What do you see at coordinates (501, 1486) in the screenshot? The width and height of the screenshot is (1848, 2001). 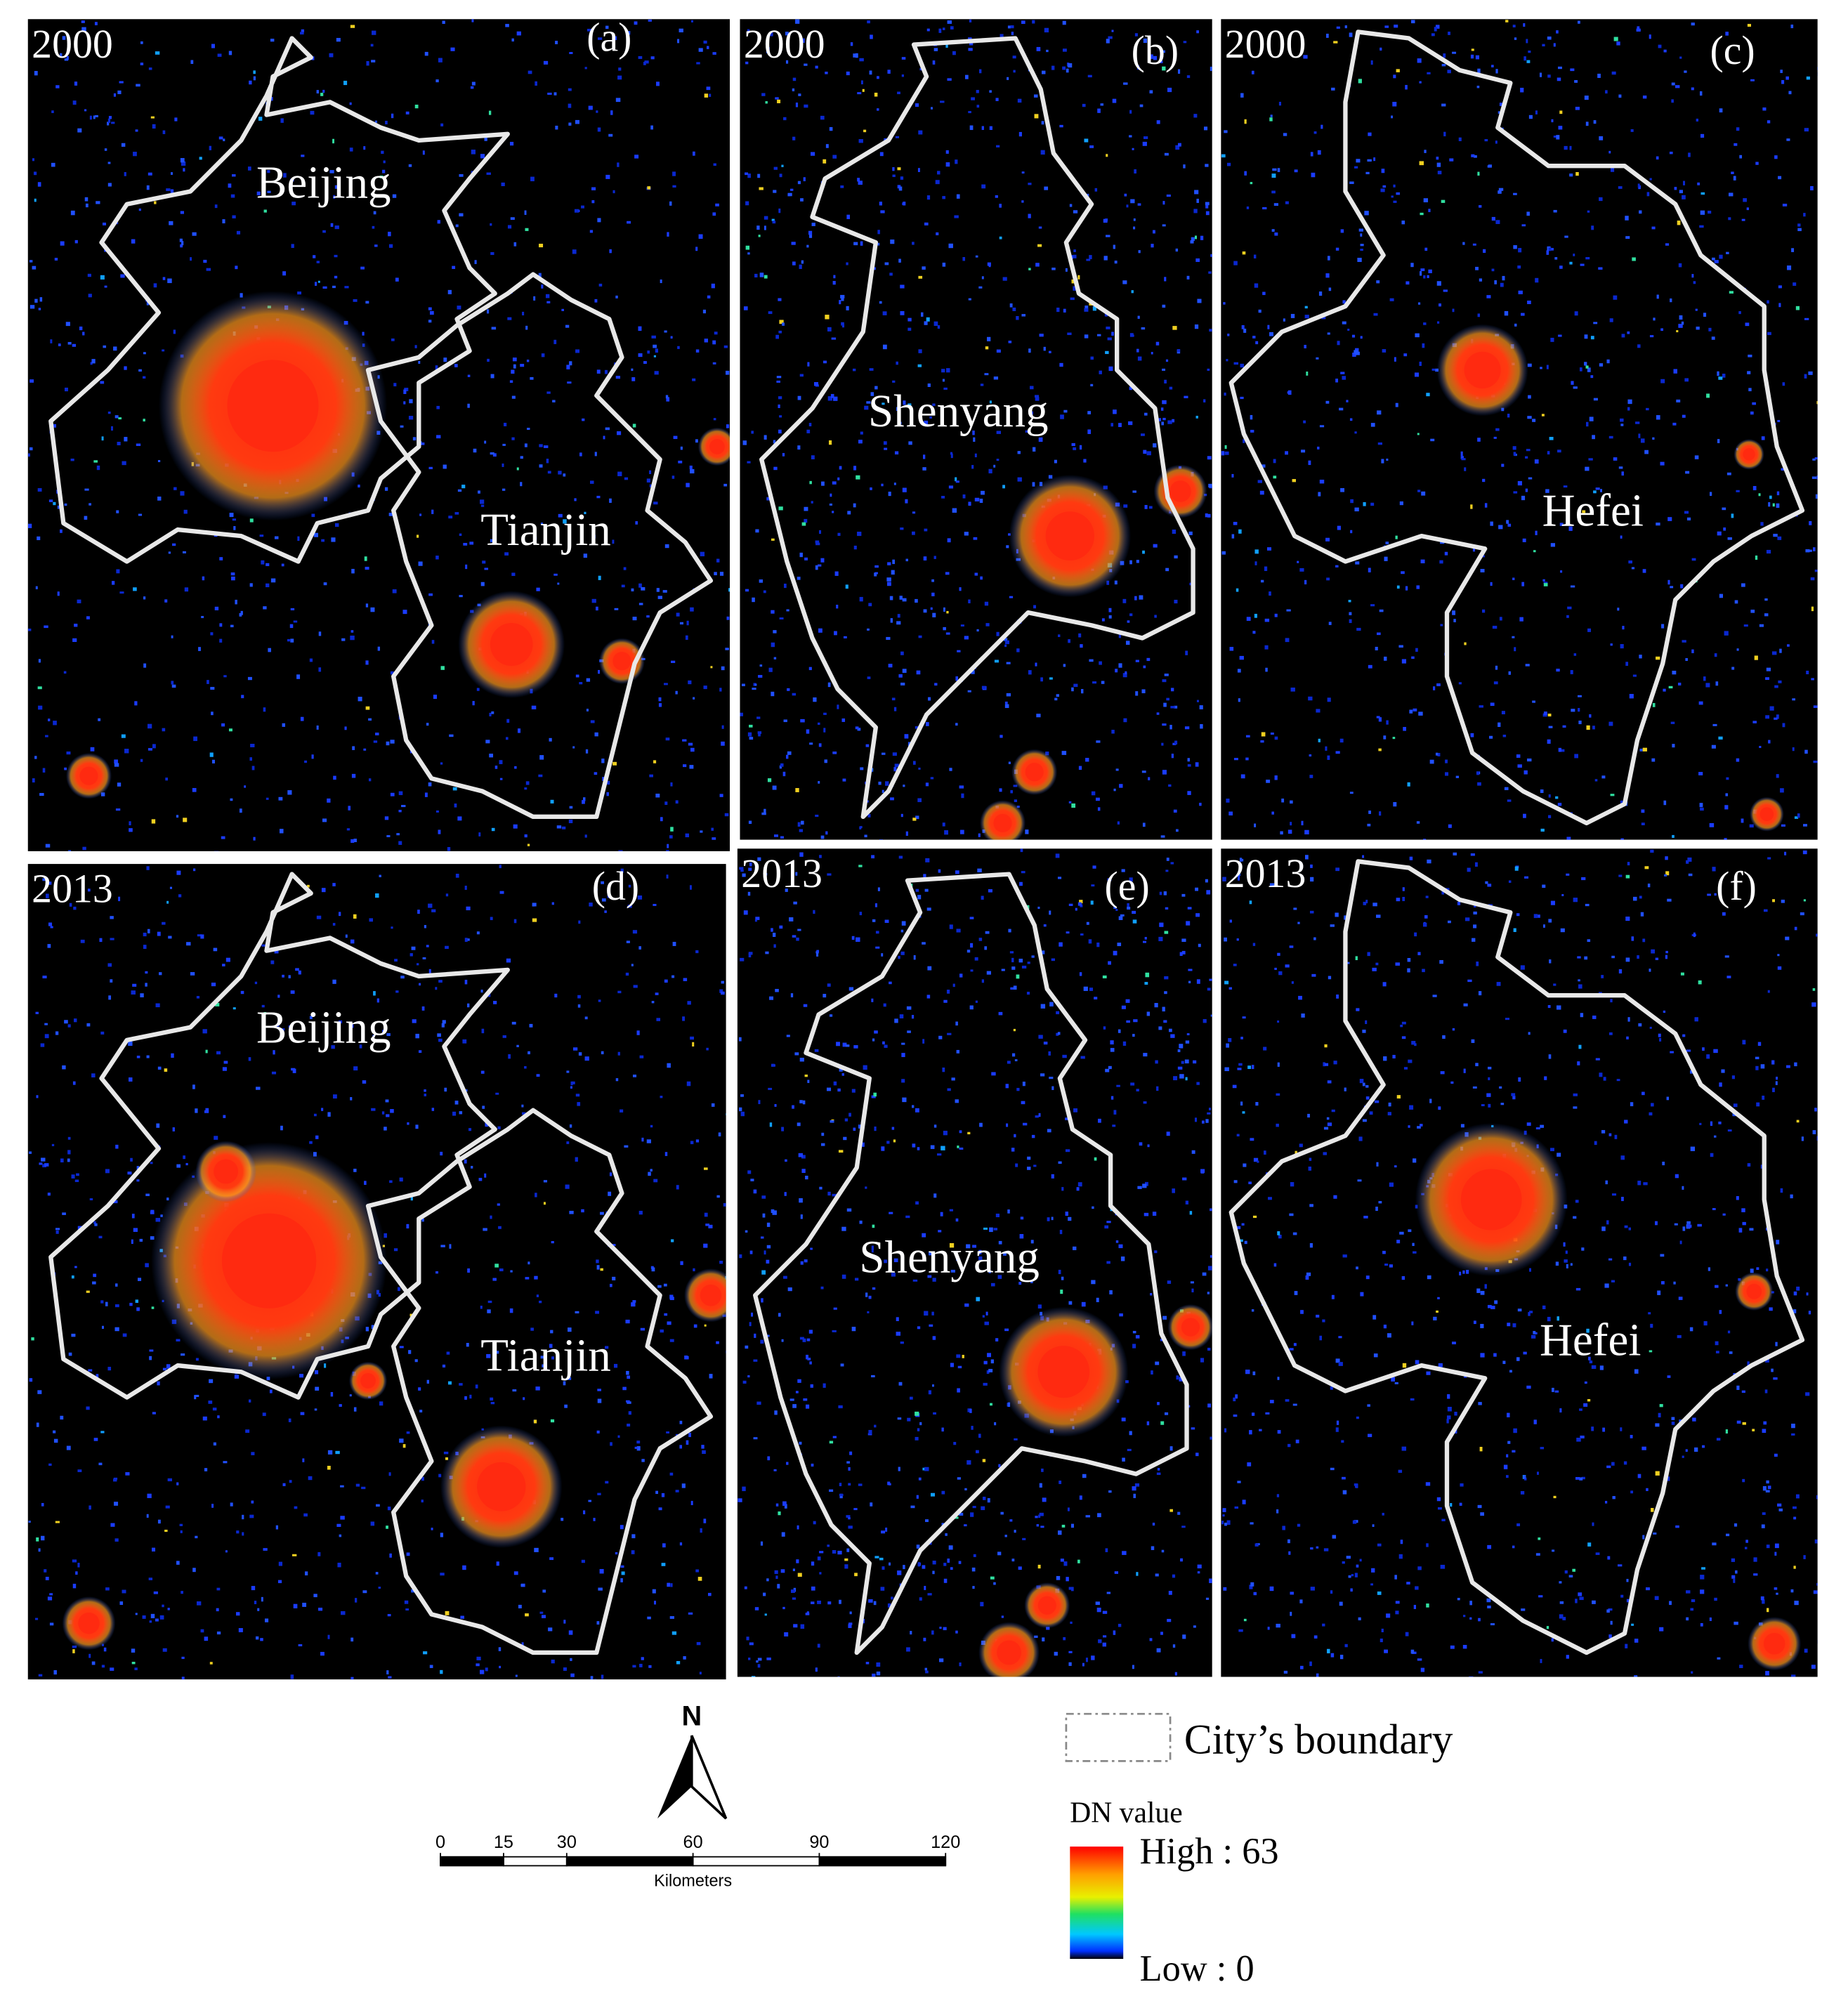 I see `urban-core` at bounding box center [501, 1486].